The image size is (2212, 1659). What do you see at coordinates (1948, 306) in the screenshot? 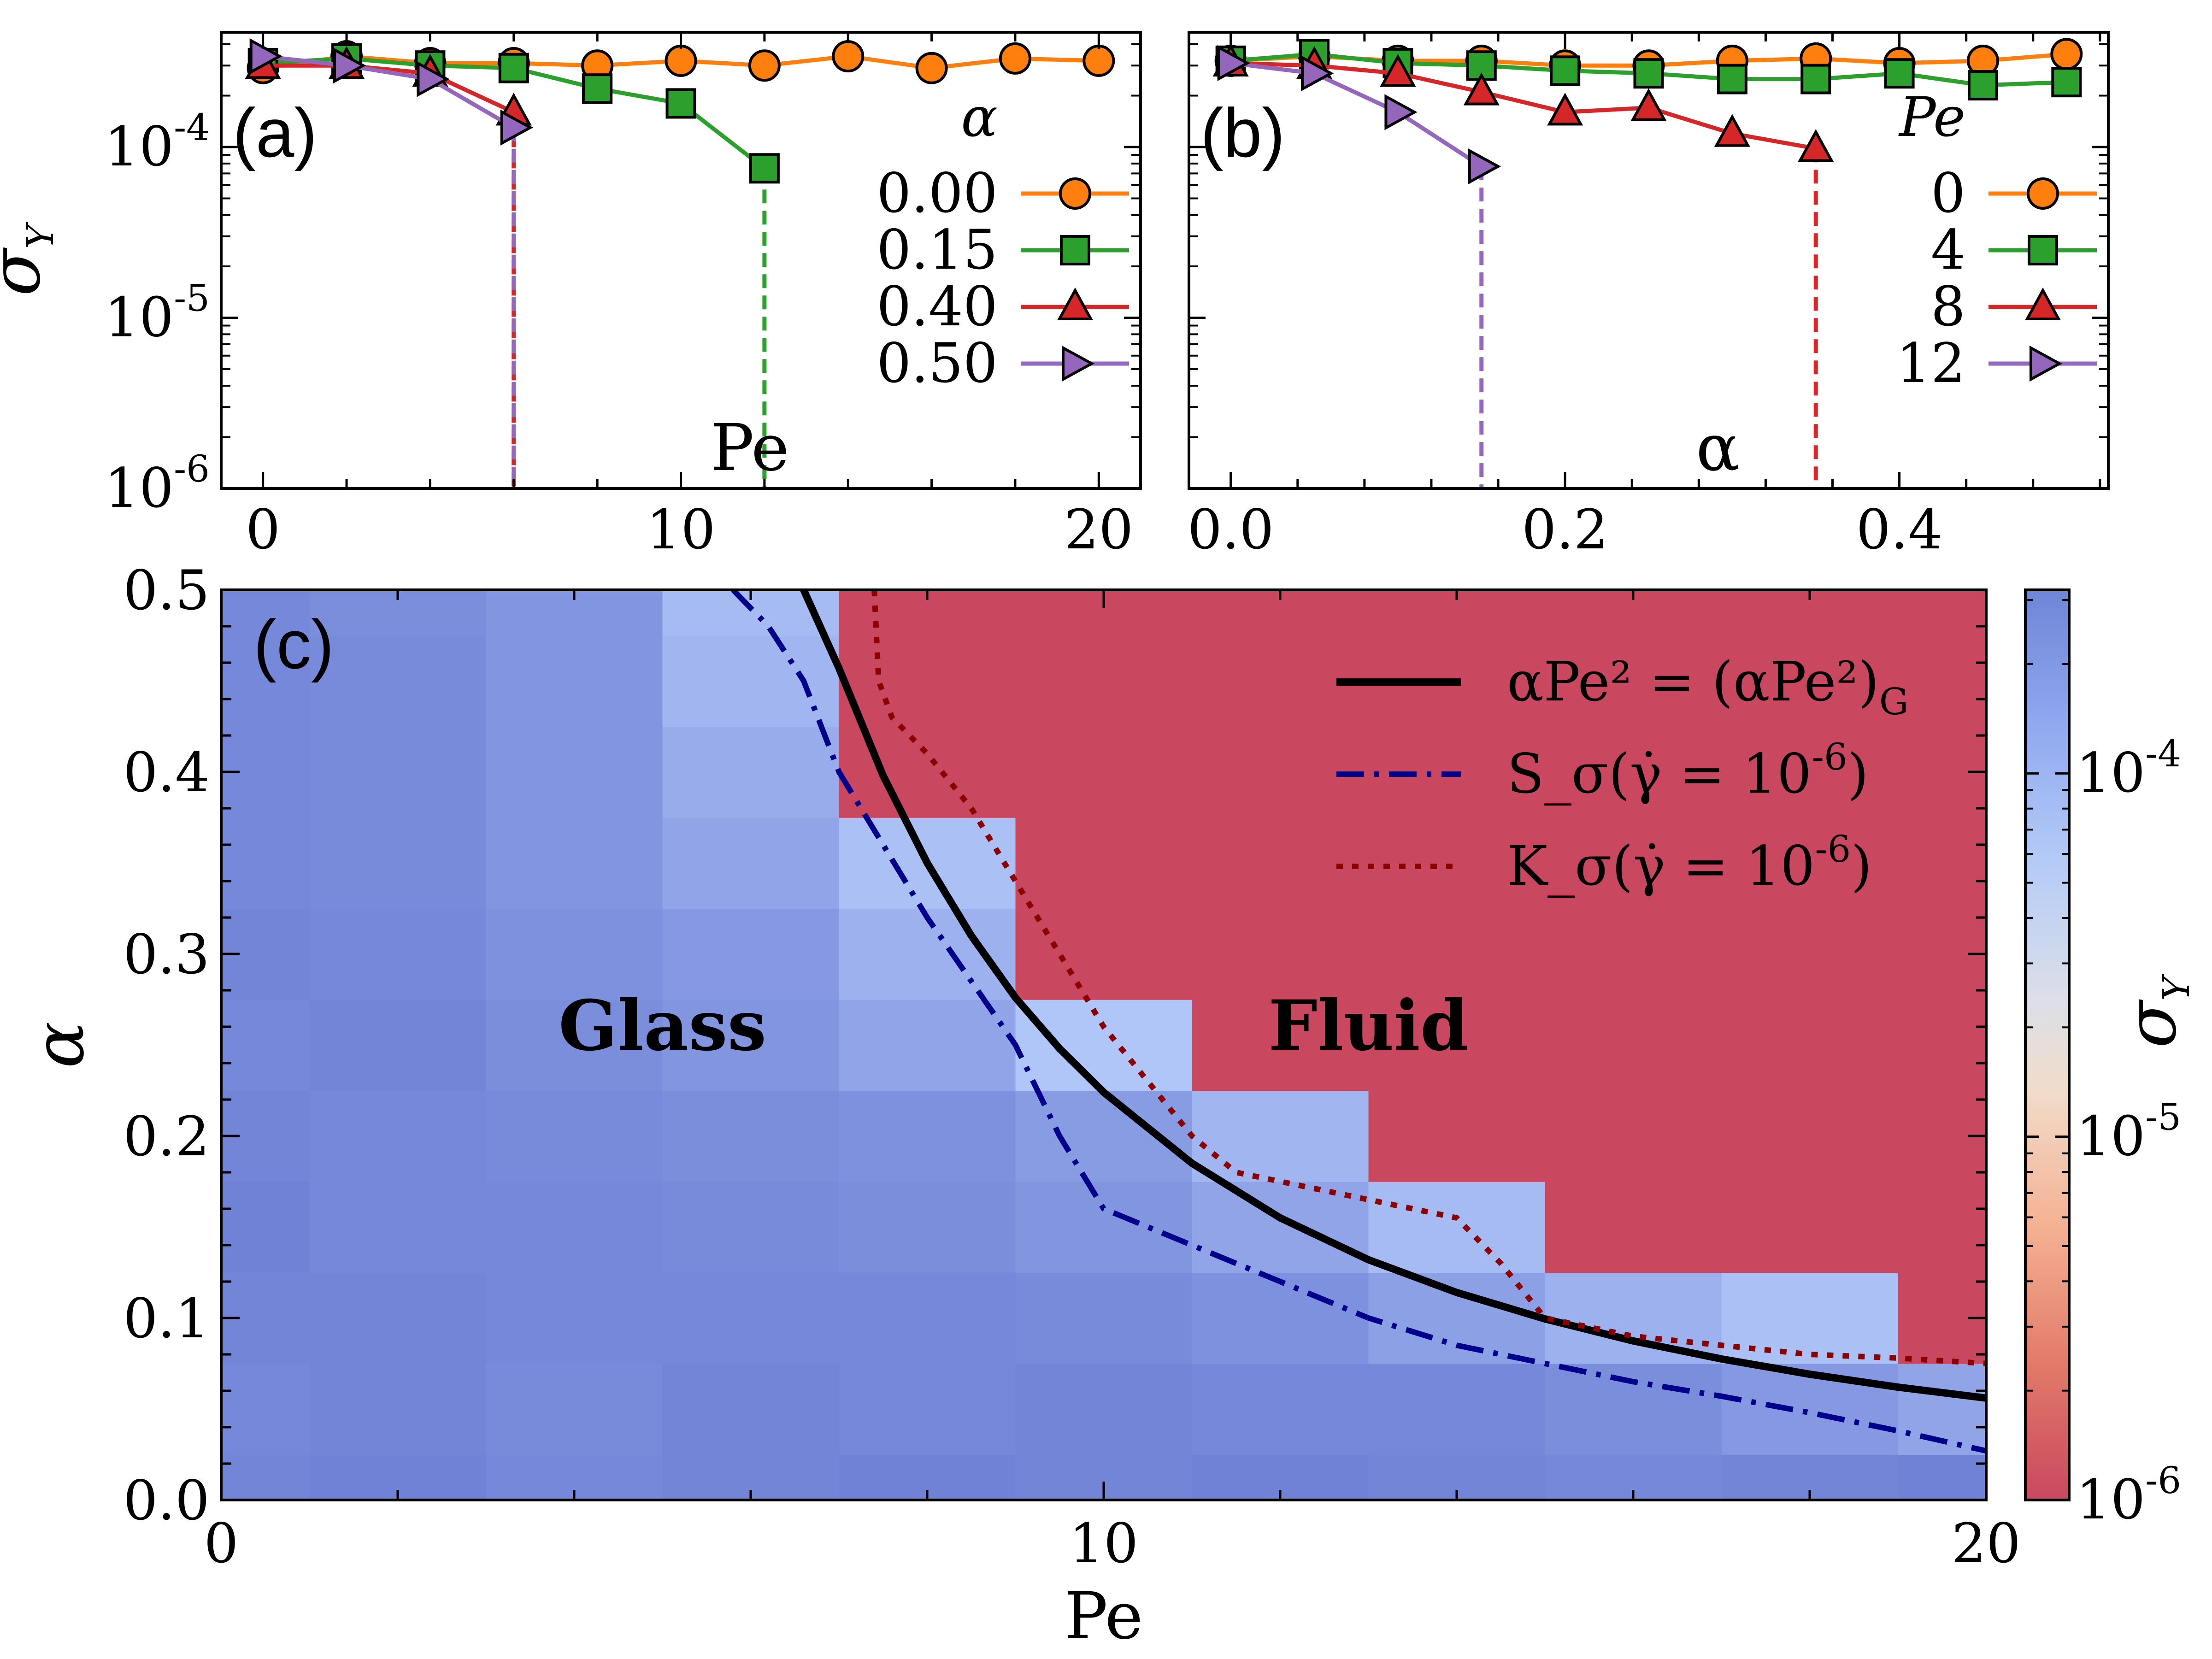
I see `legend-label-8: 8` at bounding box center [1948, 306].